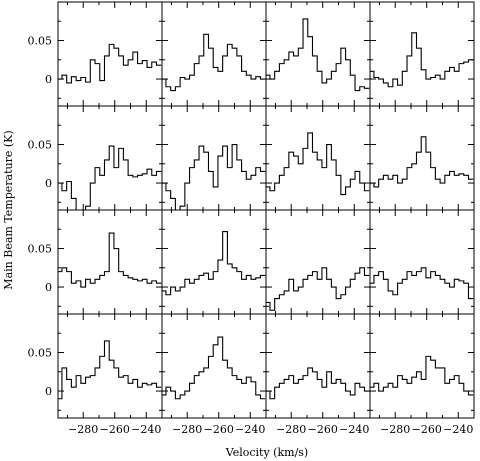  Describe the element at coordinates (8, 209) in the screenshot. I see `y-axis-label: Main Beam Temperature (K)` at that location.